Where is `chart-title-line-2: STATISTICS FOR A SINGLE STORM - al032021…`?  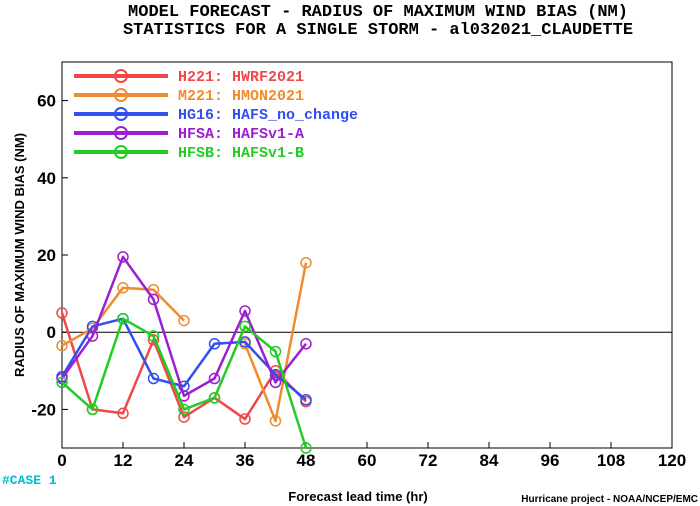 chart-title-line-2: STATISTICS FOR A SINGLE STORM - al032021… is located at coordinates (378, 30).